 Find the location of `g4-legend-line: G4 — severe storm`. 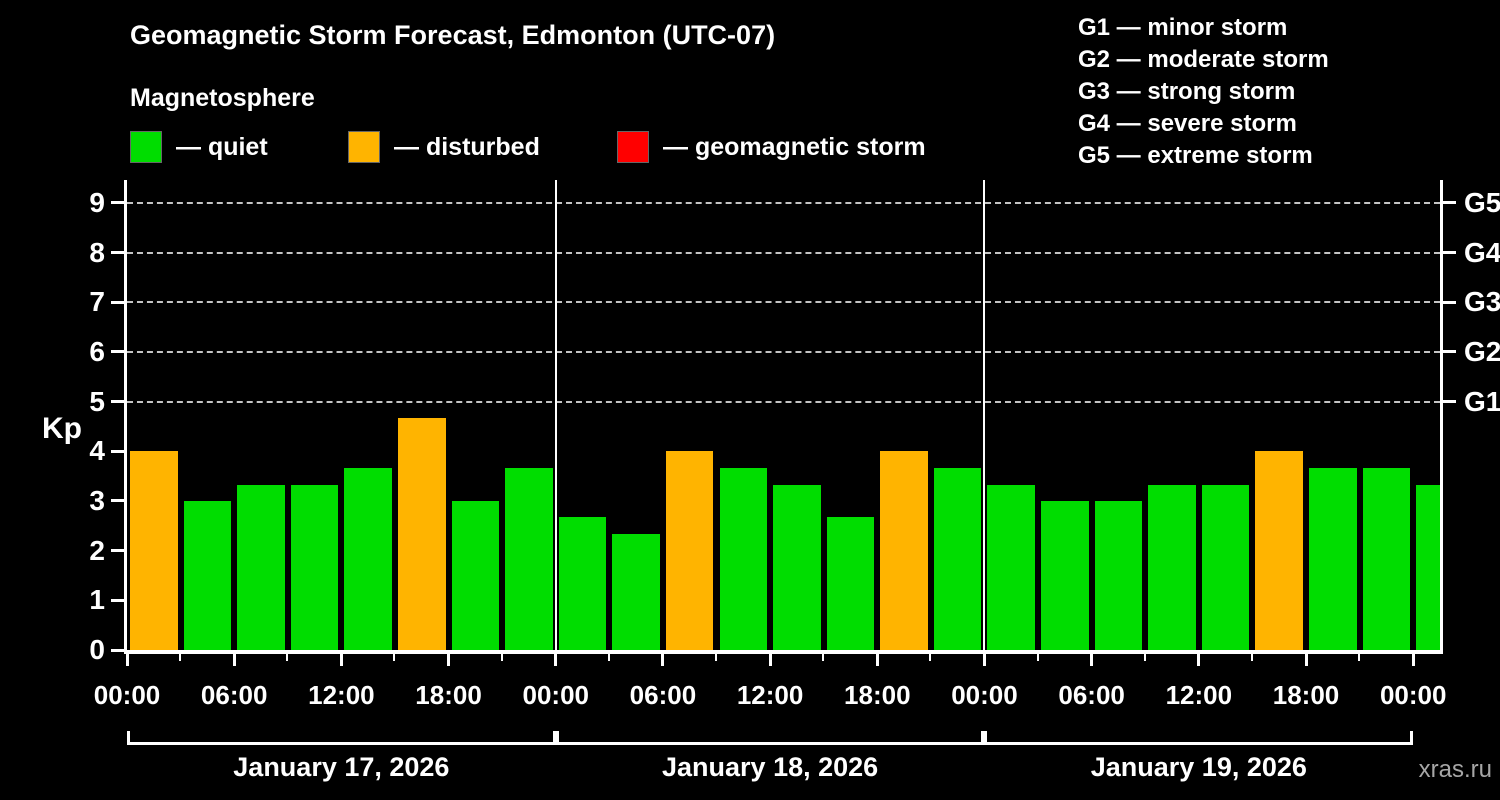

g4-legend-line: G4 — severe storm is located at coordinates (1187, 123).